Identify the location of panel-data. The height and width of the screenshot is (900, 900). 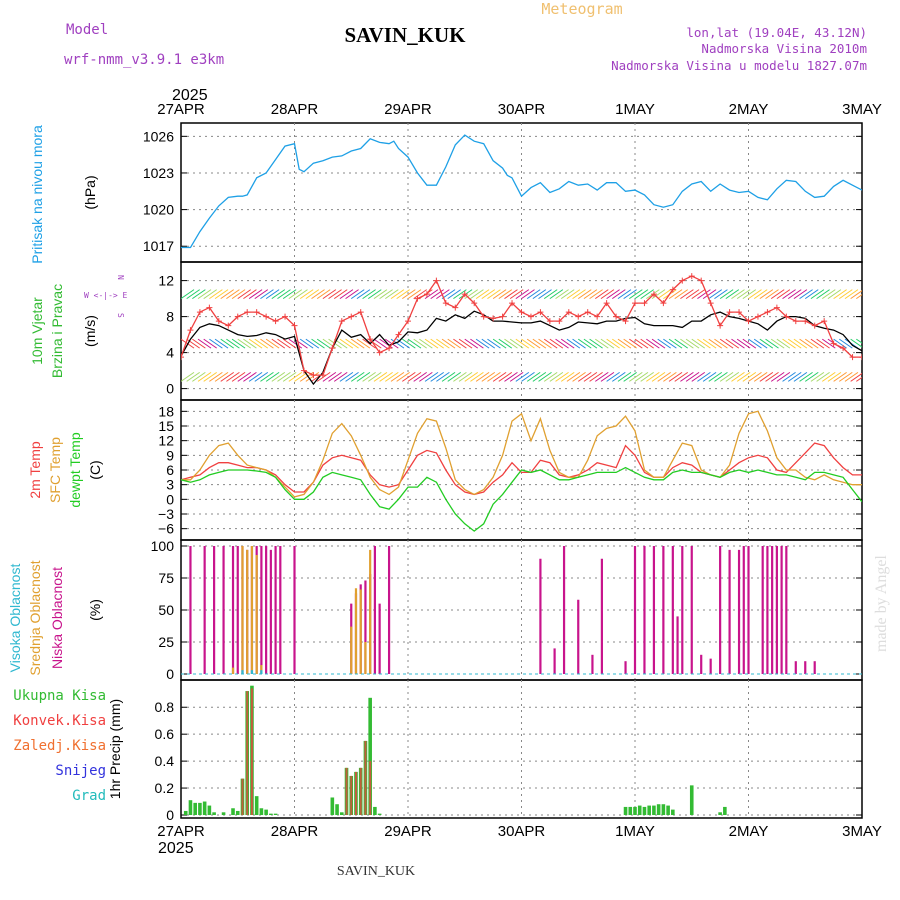
(455, 750).